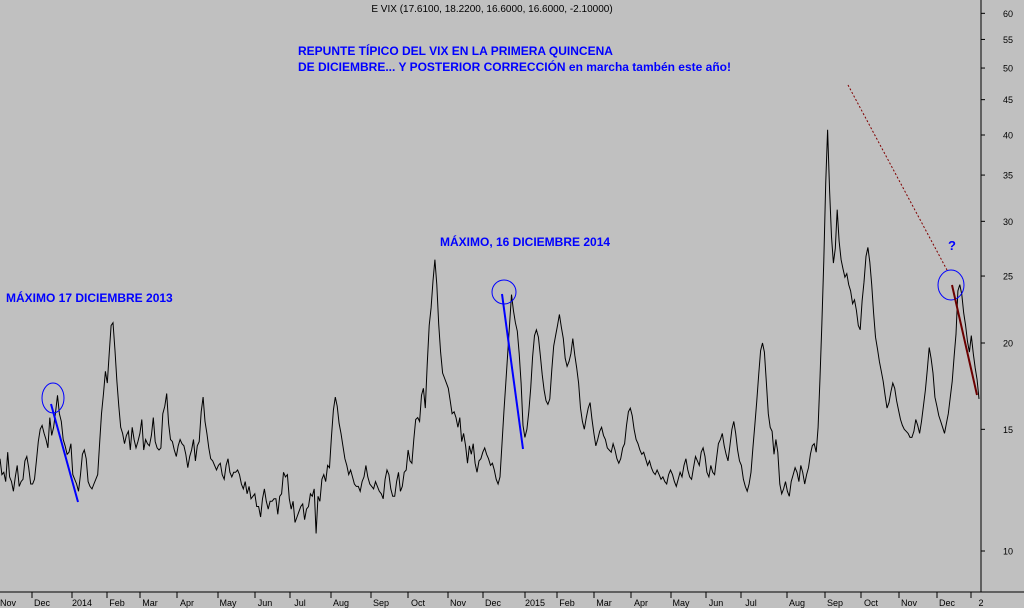  What do you see at coordinates (1008, 100) in the screenshot?
I see `y-tick-label: 45` at bounding box center [1008, 100].